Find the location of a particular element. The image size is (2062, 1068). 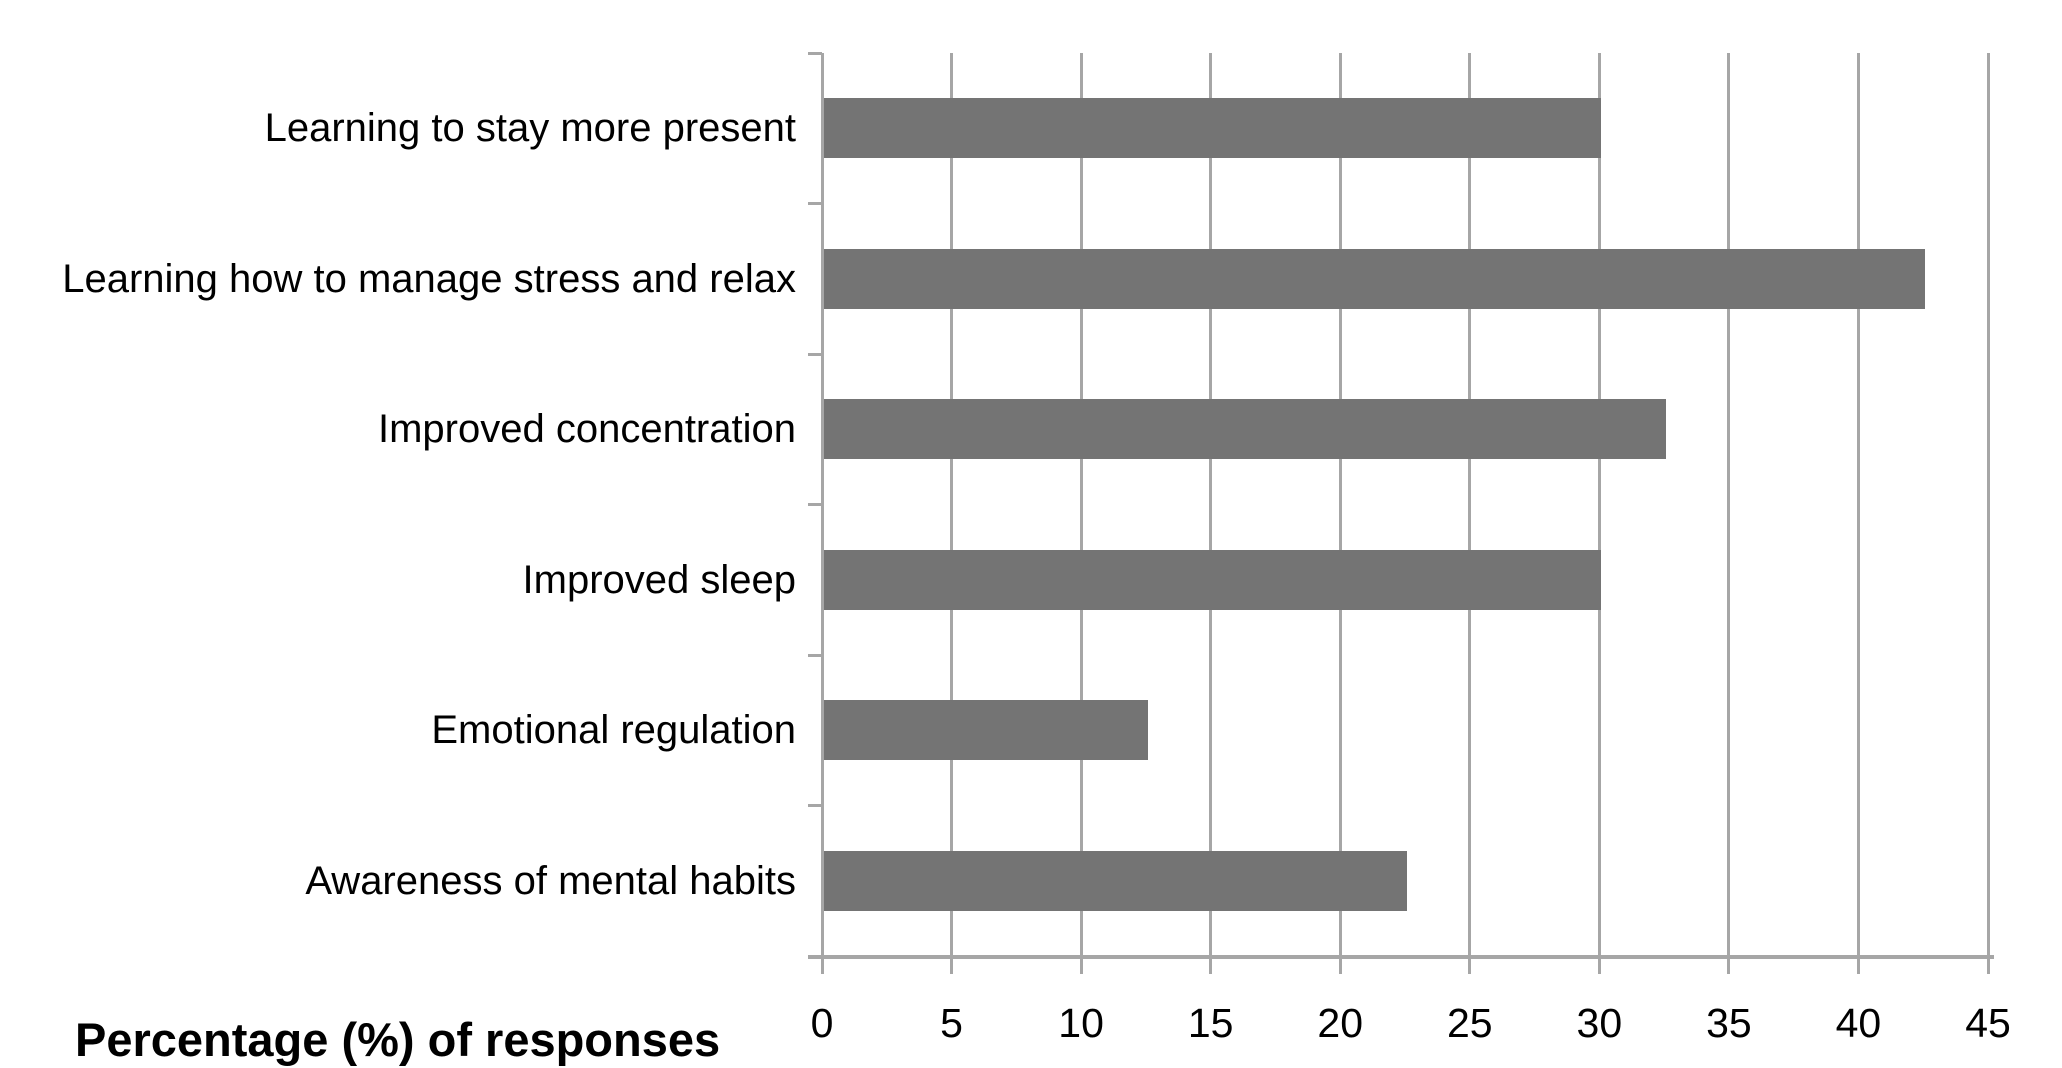

x-tick-label: 10 is located at coordinates (1081, 1023).